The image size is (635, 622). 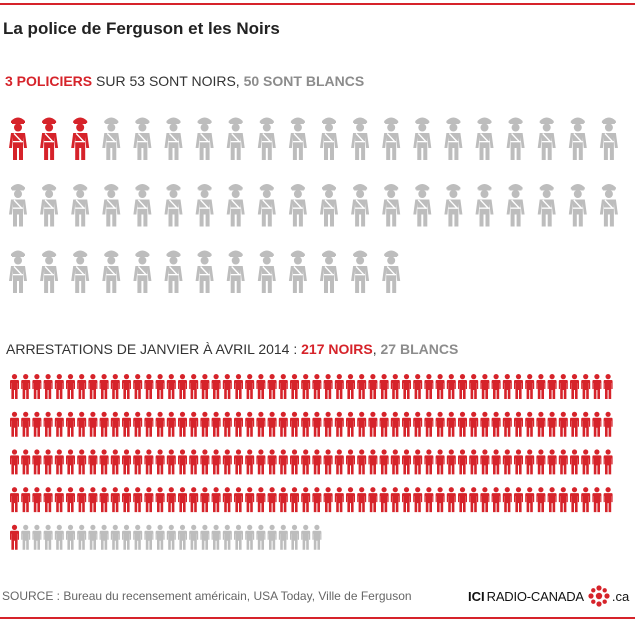 What do you see at coordinates (49, 138) in the screenshot?
I see `police-officer-icon-black` at bounding box center [49, 138].